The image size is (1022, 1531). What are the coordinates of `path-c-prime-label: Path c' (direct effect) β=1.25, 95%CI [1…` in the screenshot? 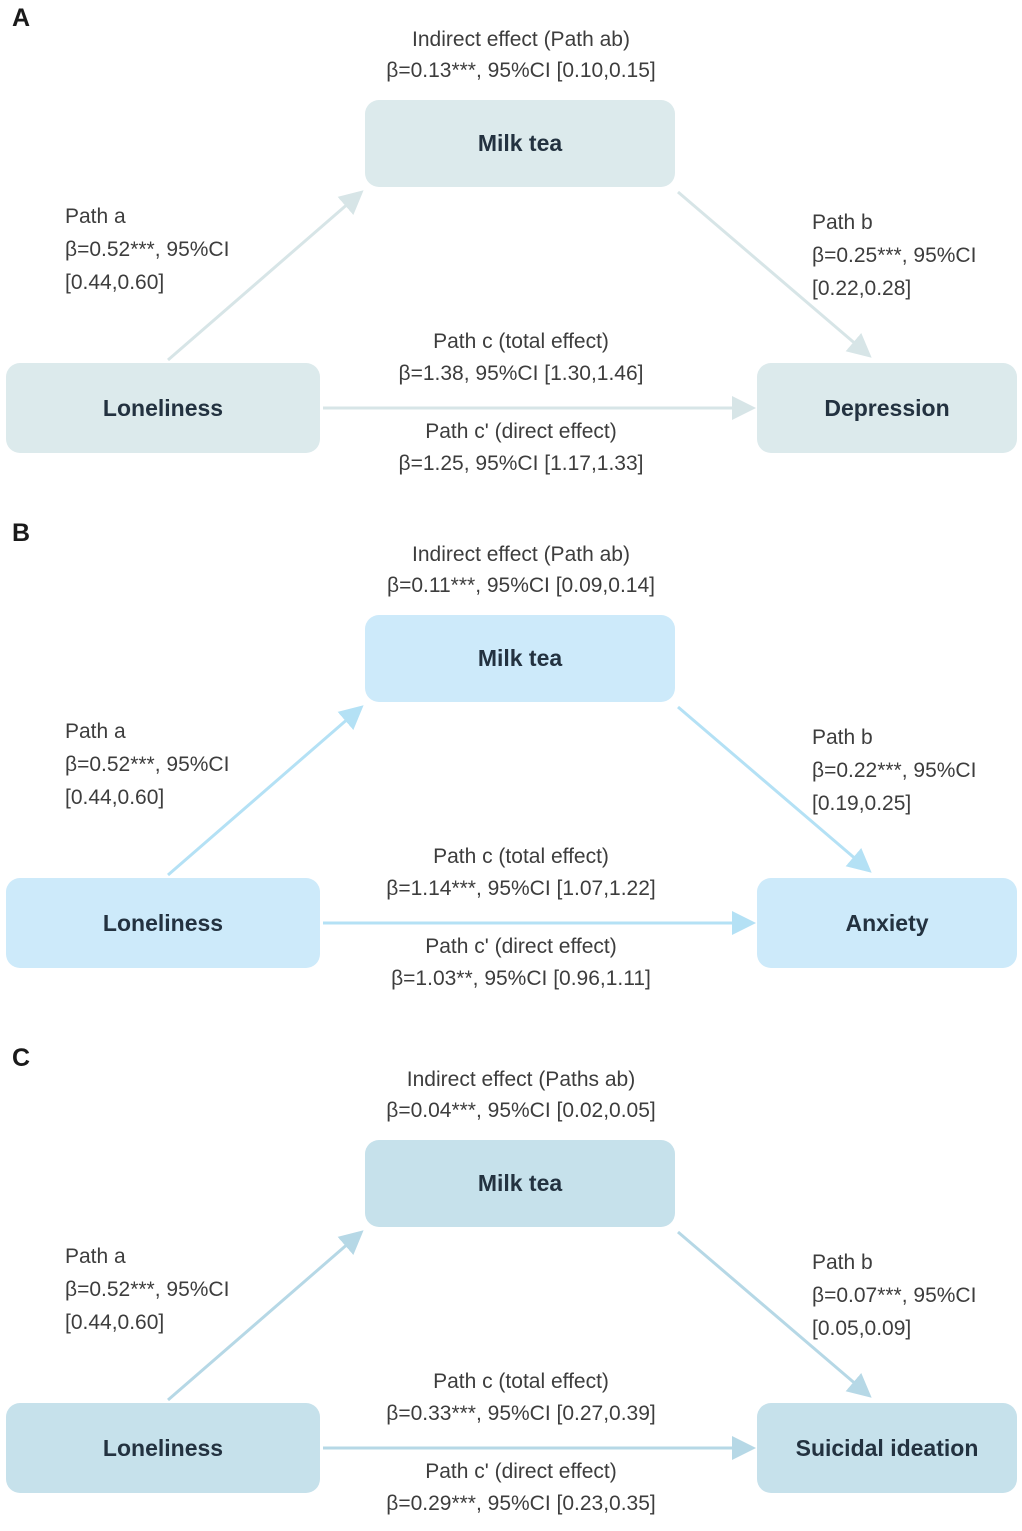 It's located at (521, 448).